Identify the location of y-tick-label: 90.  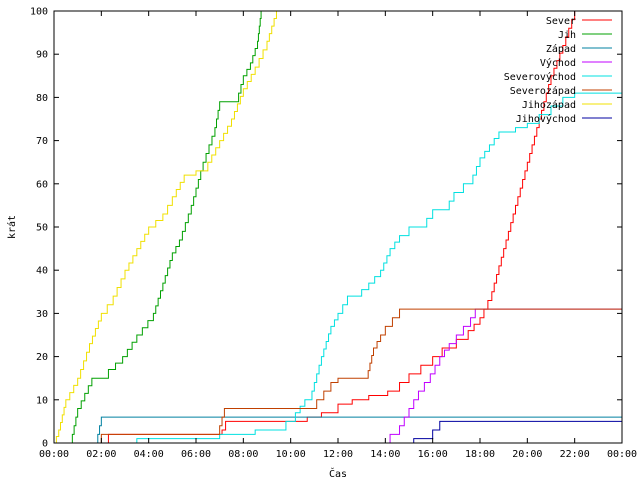
(42, 55).